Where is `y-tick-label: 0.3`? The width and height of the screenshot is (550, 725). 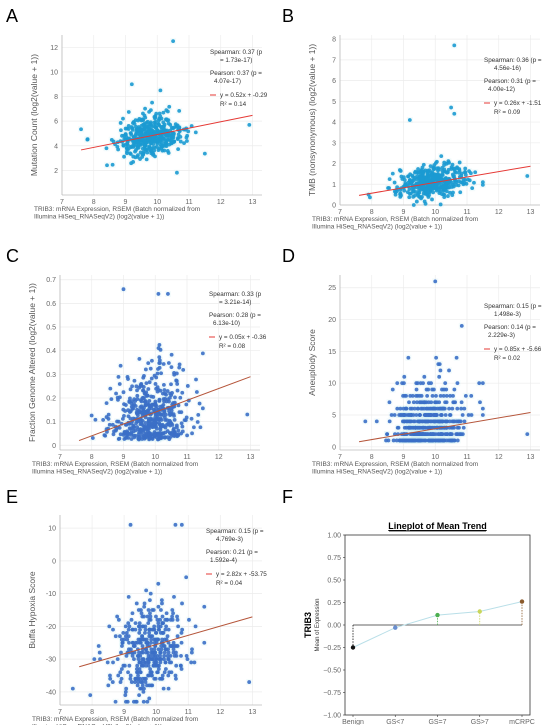
y-tick-label: 0.3 is located at coordinates (51, 375).